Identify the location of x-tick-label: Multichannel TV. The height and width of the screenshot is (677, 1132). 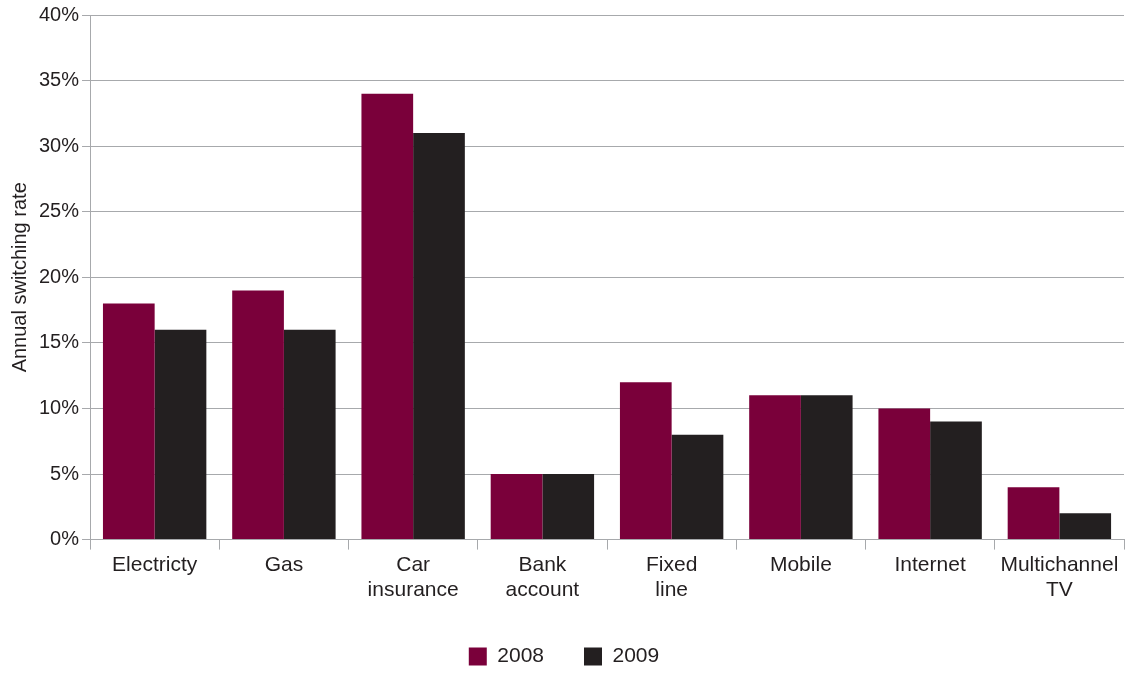
(1059, 576).